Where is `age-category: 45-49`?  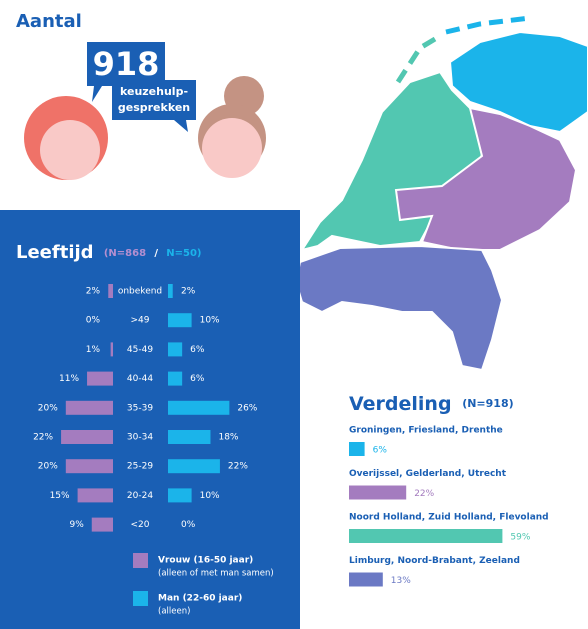 age-category: 45-49 is located at coordinates (140, 350).